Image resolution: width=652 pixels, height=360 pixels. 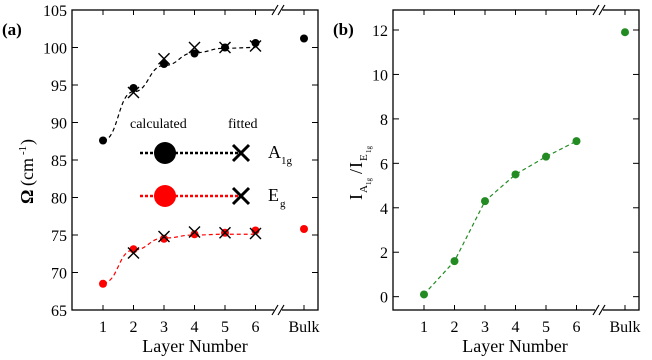 What do you see at coordinates (625, 32) in the screenshot?
I see `ratio-bulk-point` at bounding box center [625, 32].